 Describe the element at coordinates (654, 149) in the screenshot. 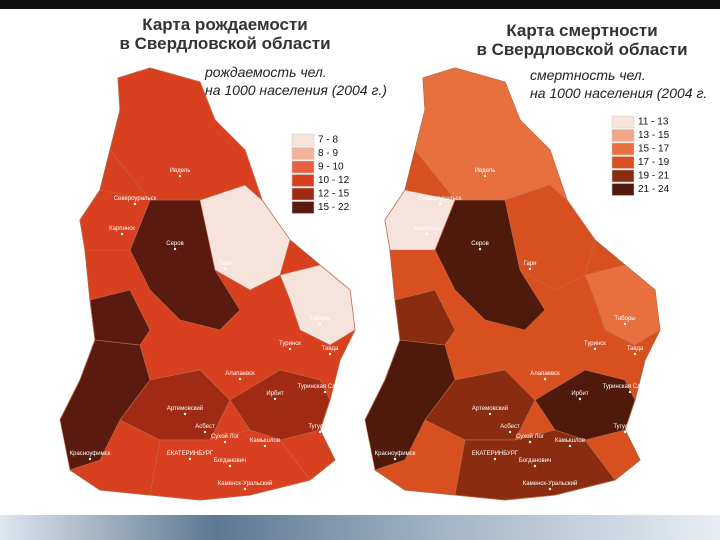

I see `legend-label: 15 - 17` at that location.